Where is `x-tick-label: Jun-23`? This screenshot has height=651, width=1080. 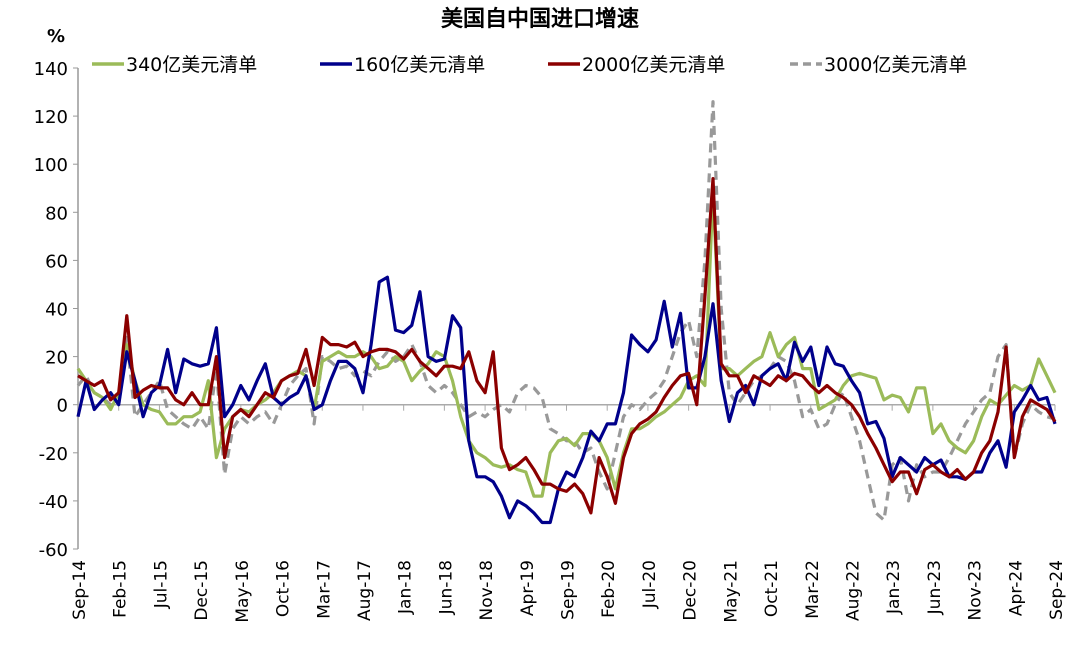
x-tick-label: Jun-23 is located at coordinates (935, 587).